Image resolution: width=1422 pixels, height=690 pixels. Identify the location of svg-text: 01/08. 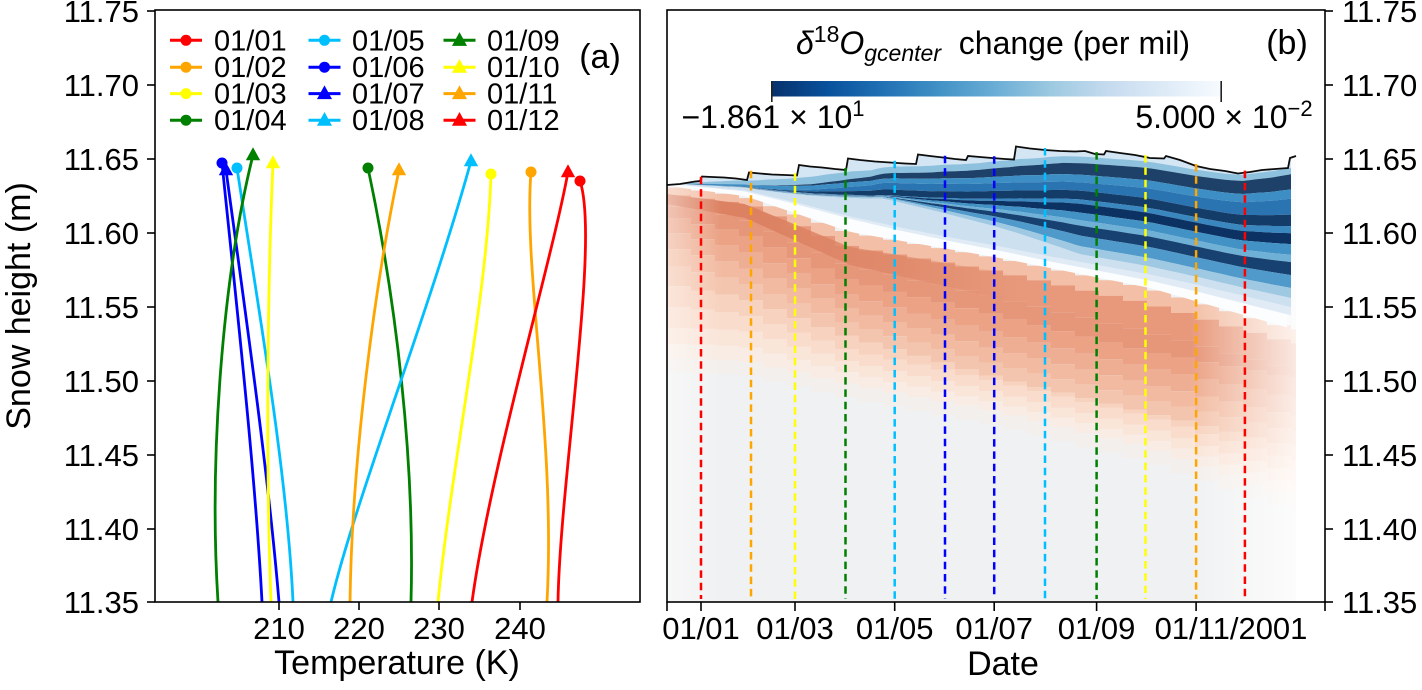
(388, 121).